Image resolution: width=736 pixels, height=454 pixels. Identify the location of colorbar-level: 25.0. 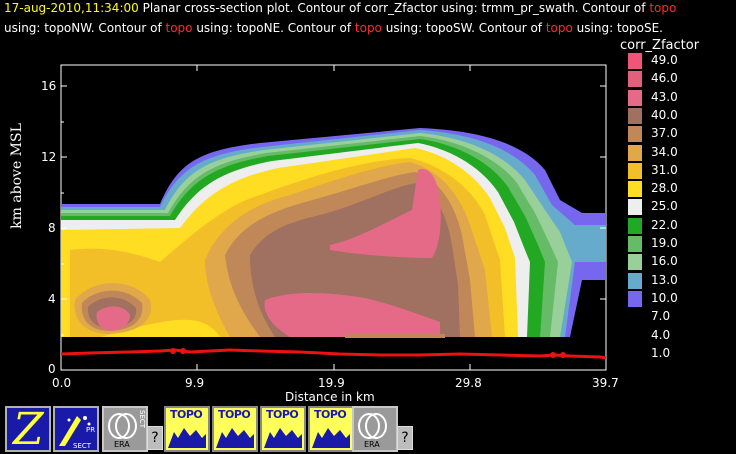
(678, 207).